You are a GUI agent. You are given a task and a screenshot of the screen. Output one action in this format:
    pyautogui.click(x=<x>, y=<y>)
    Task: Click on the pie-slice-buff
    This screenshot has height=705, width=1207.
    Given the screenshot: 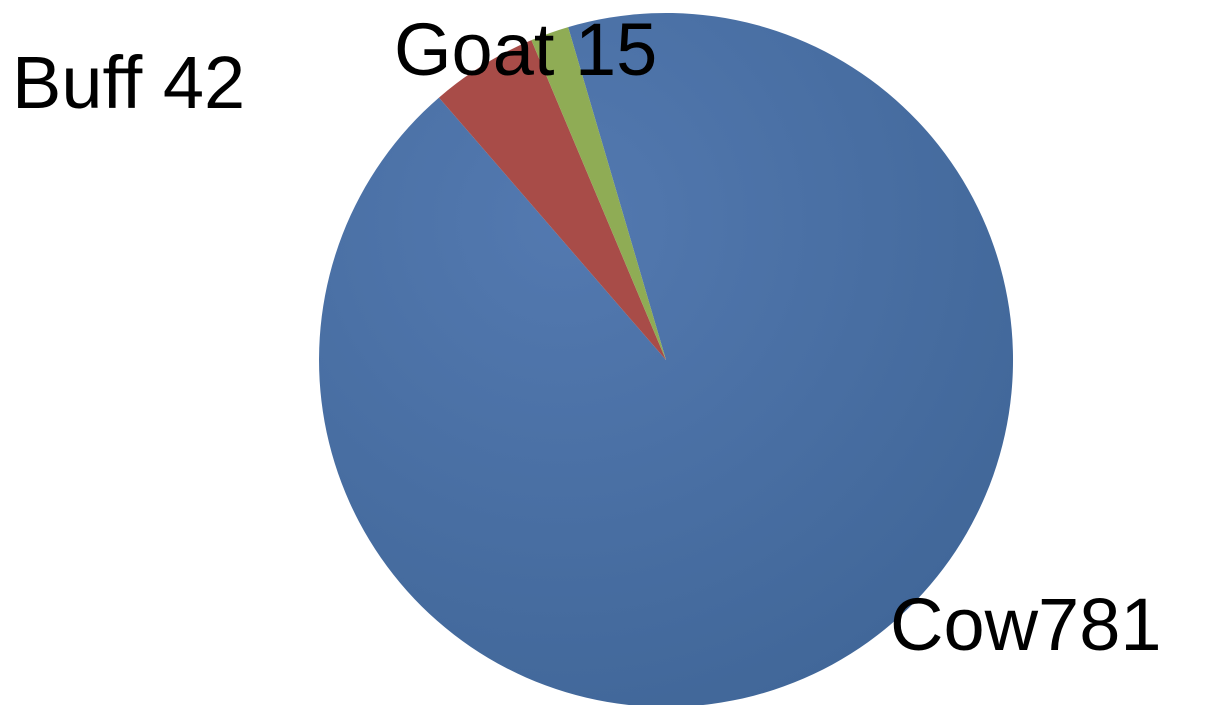 What is the action you would take?
    pyautogui.click(x=552, y=200)
    